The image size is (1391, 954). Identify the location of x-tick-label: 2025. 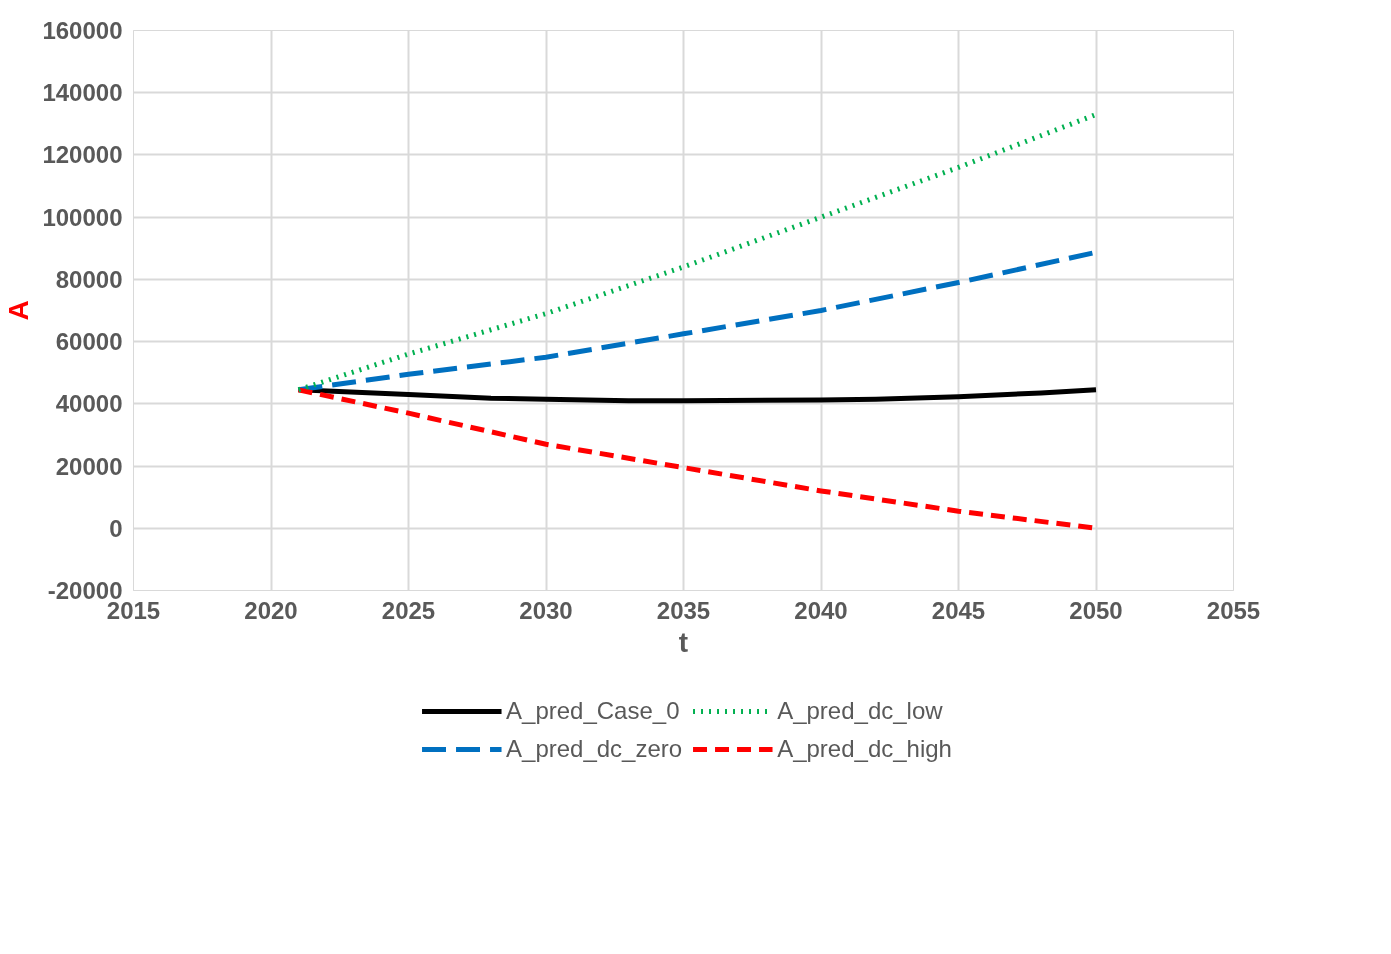
(408, 610).